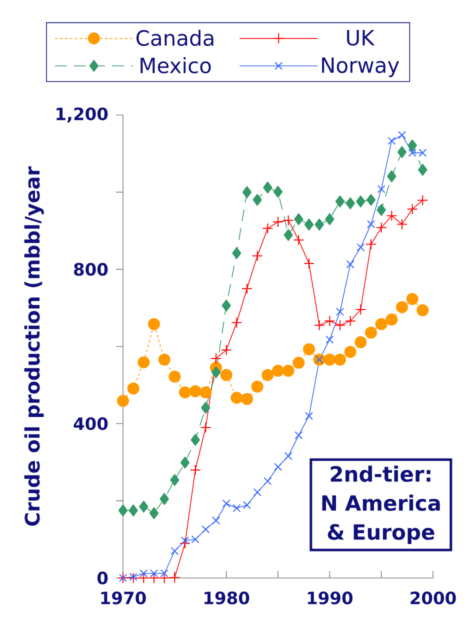 The image size is (470, 637). I want to click on legend-label: Canada, so click(175, 38).